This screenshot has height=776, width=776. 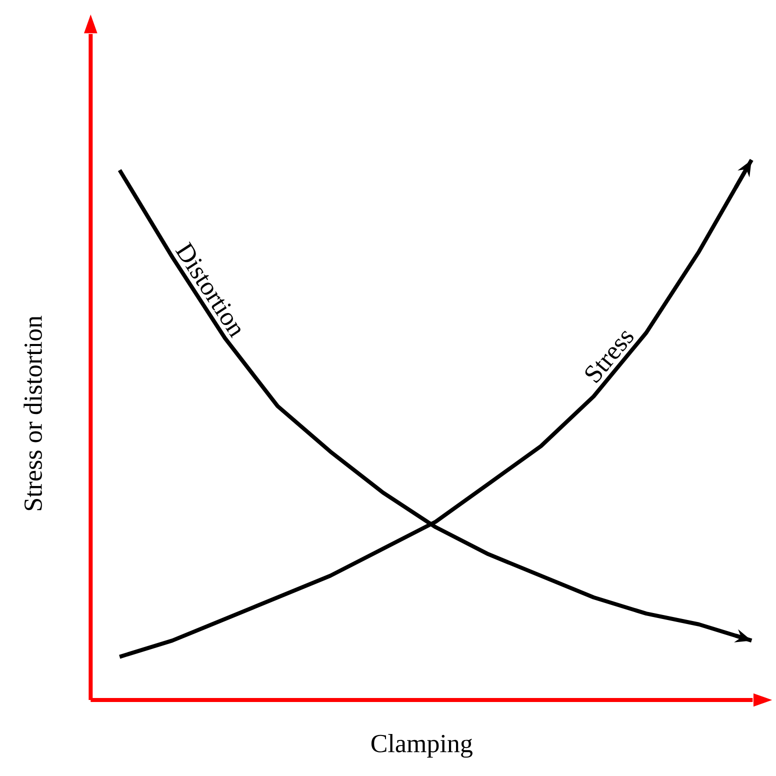 What do you see at coordinates (33, 413) in the screenshot?
I see `y-axis-title: Stress or distortion` at bounding box center [33, 413].